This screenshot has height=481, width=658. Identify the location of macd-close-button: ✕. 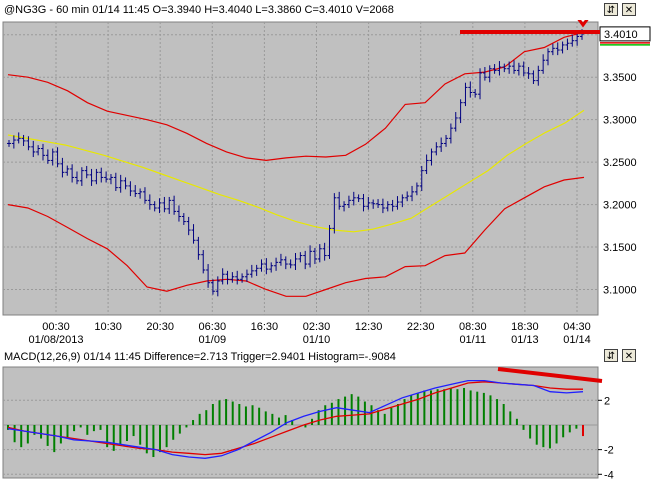
(629, 355).